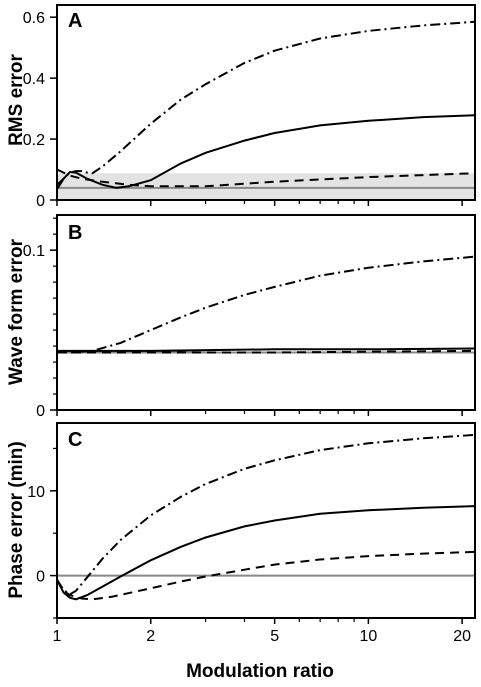 The width and height of the screenshot is (481, 687). What do you see at coordinates (274, 636) in the screenshot?
I see `x-tick-label: 5` at bounding box center [274, 636].